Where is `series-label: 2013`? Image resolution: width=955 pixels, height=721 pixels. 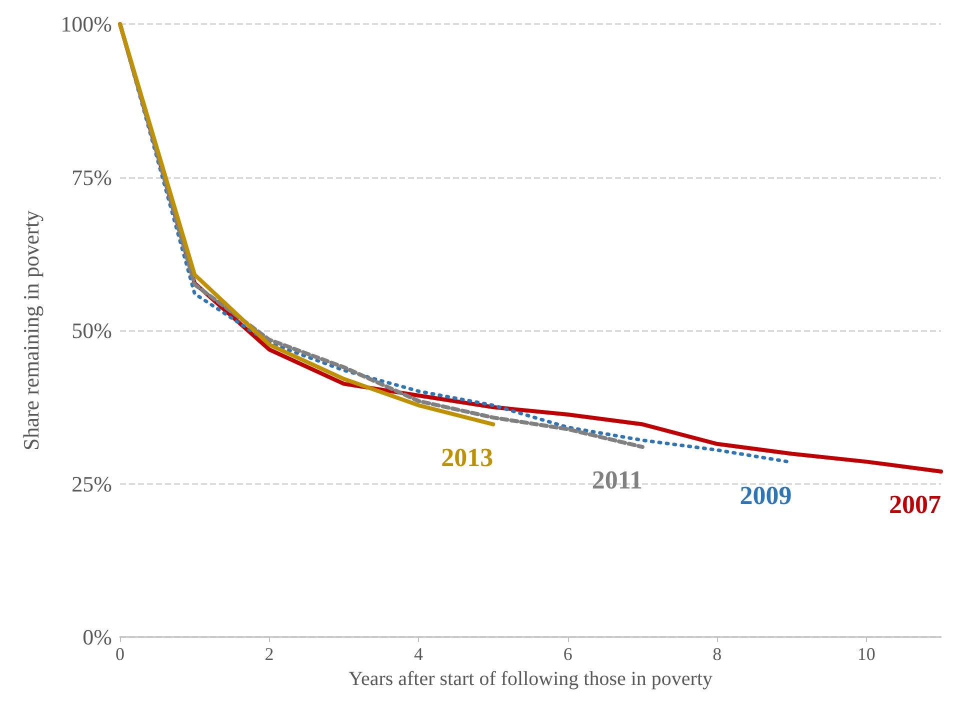 series-label: 2013 is located at coordinates (467, 457).